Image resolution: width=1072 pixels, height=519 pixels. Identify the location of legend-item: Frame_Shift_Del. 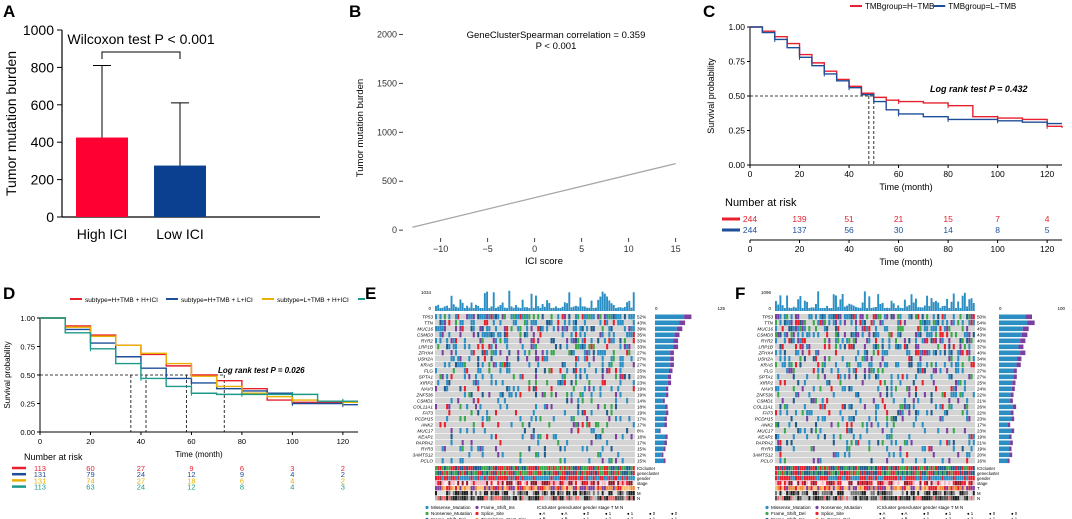
(448, 518).